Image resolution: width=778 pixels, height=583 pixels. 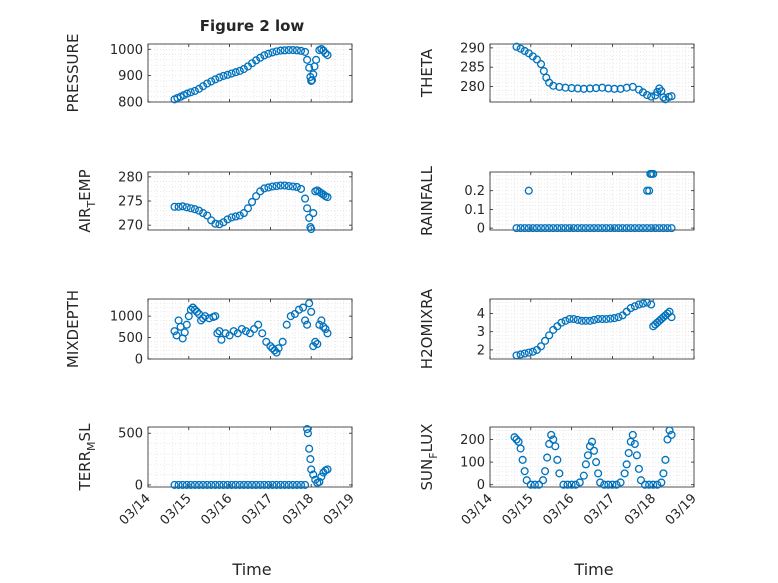 What do you see at coordinates (130, 202) in the screenshot?
I see `y-tick-label: 275` at bounding box center [130, 202].